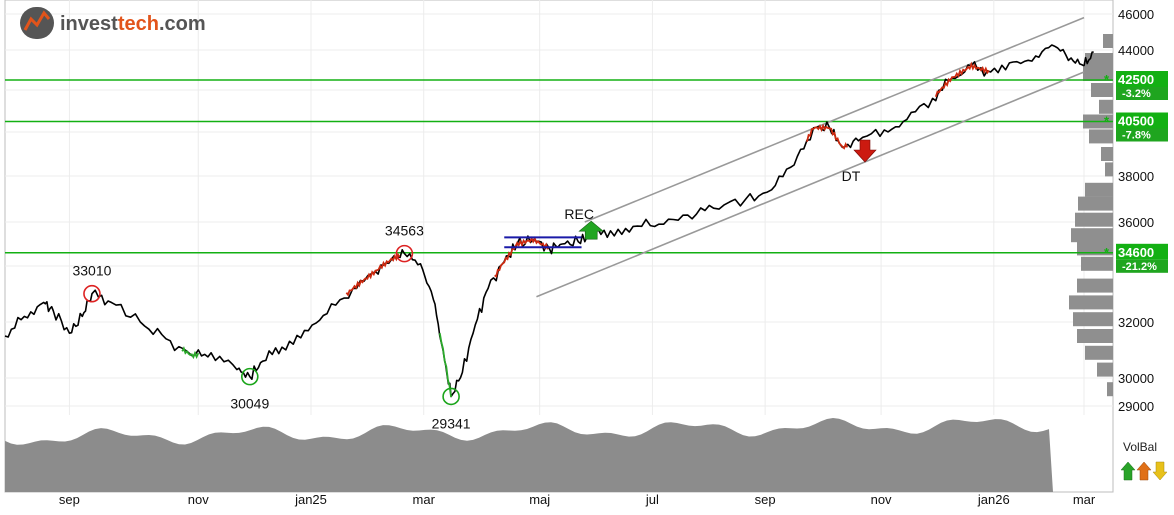 The image size is (1174, 515). I want to click on extreme-label: 29341, so click(451, 423).